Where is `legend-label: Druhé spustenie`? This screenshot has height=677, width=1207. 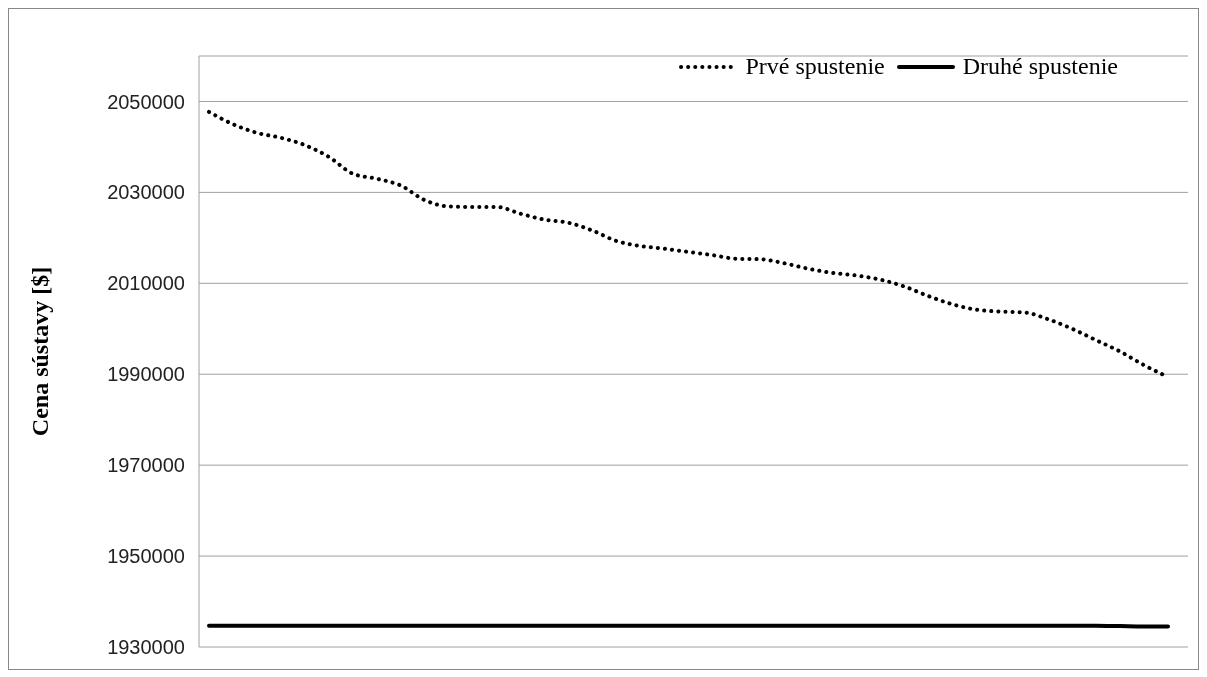 legend-label: Druhé spustenie is located at coordinates (1040, 66).